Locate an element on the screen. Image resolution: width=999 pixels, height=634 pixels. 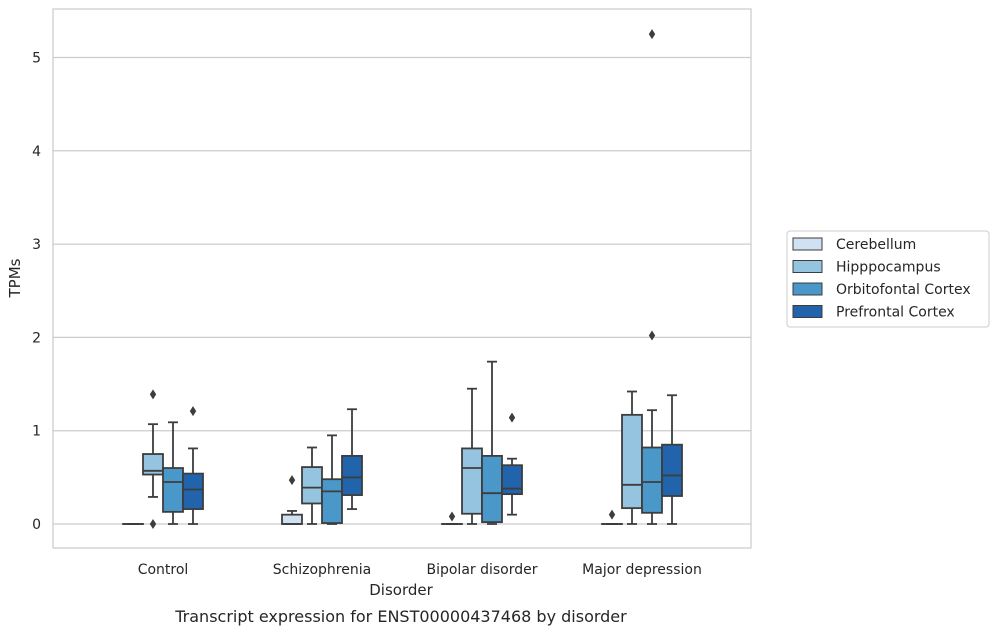
legend-entry: Prefrontal Cortex is located at coordinates (873, 313).